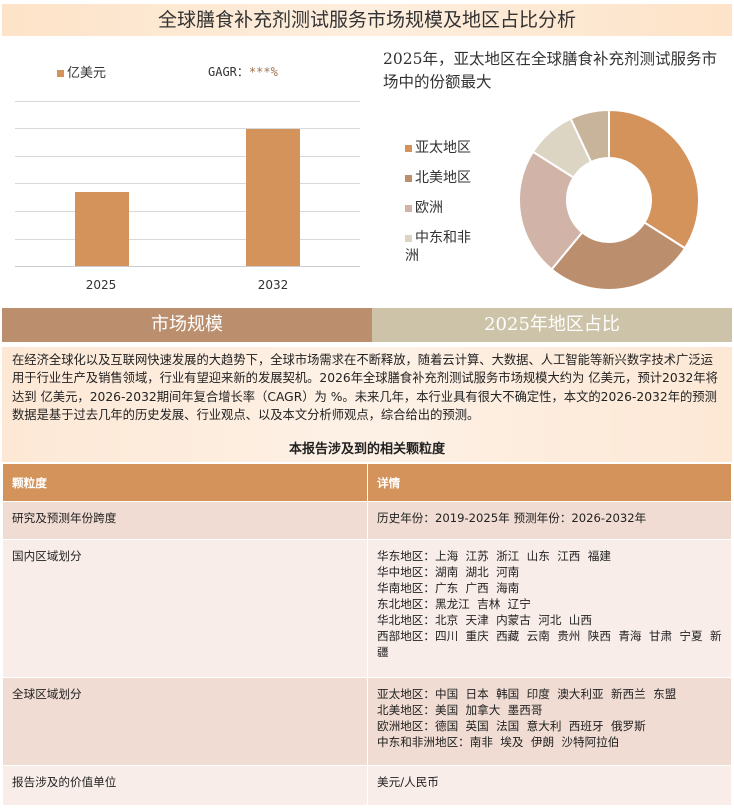 The image size is (734, 810). What do you see at coordinates (512, 518) in the screenshot?
I see `detail-line: 历史年份：2019-2025年 预测年份：2026-2032年` at bounding box center [512, 518].